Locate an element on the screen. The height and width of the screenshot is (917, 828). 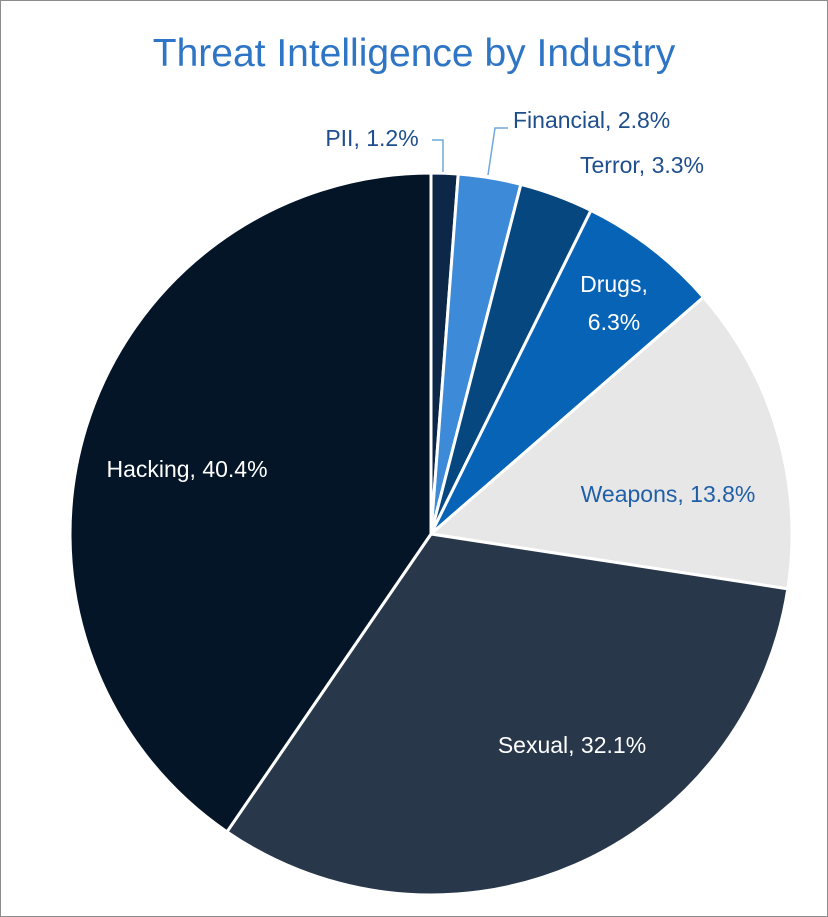
slice-label-drugs: Drugs, 6.3% is located at coordinates (614, 303).